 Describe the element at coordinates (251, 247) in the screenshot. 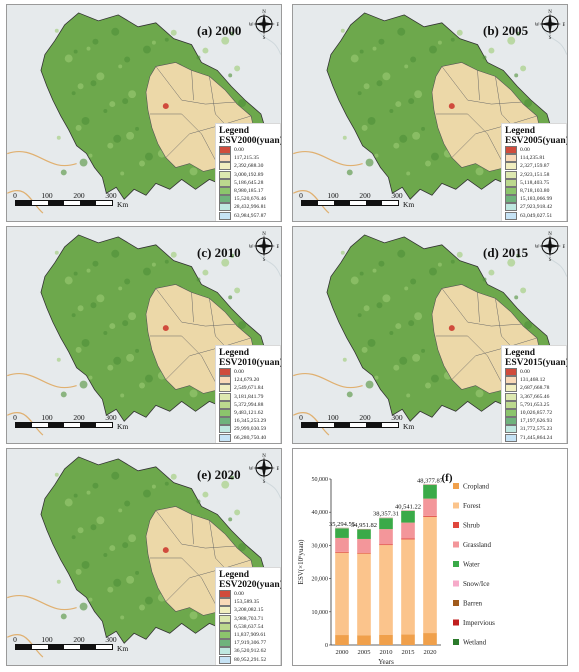

I see `svg-text: W` at that location.